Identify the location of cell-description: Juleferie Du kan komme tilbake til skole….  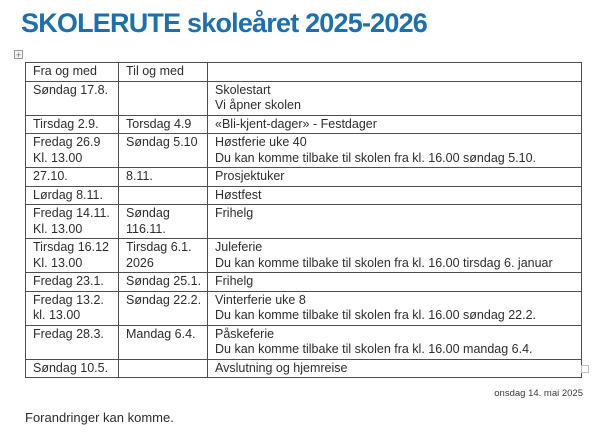
(394, 255).